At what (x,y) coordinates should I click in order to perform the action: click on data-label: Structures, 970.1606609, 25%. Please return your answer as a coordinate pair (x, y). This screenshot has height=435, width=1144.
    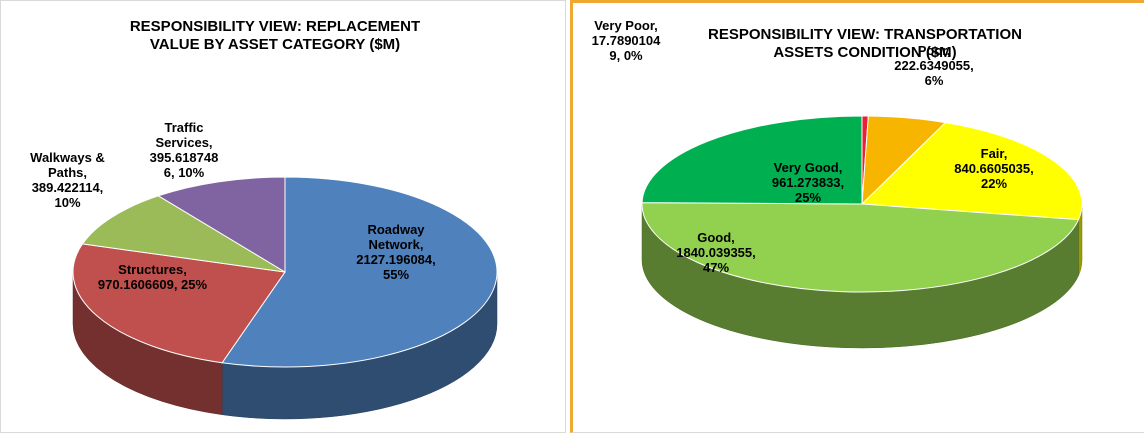
    Looking at the image, I should click on (152, 277).